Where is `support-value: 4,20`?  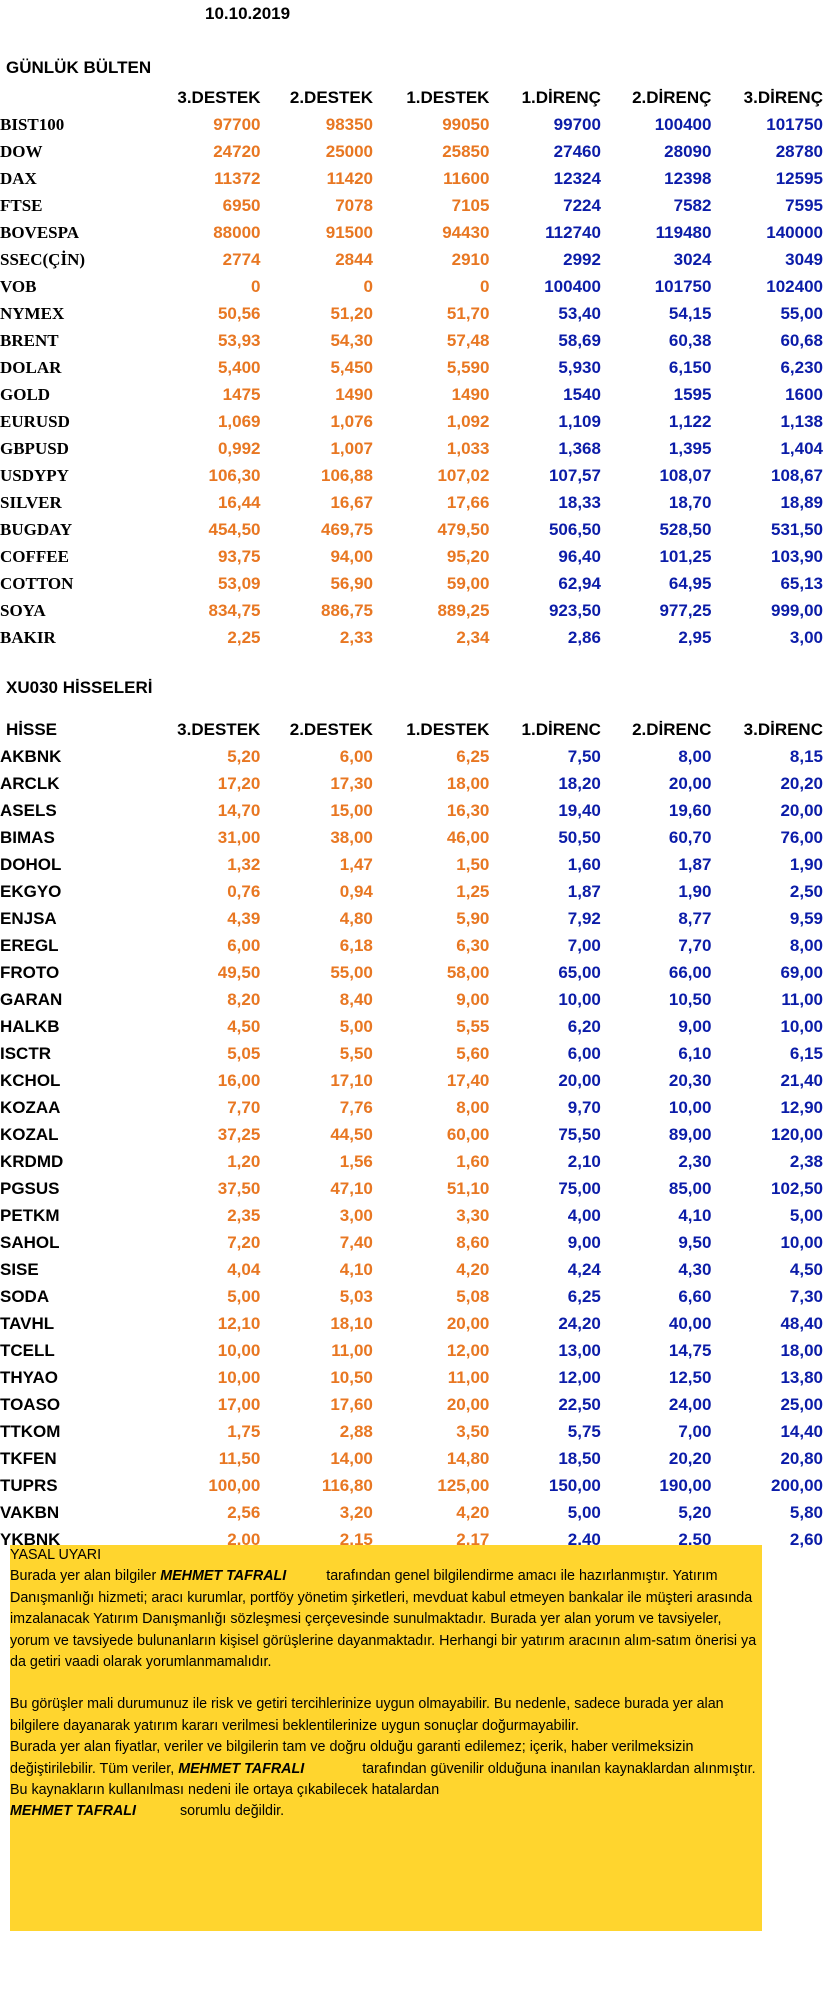 support-value: 4,20 is located at coordinates (473, 1512).